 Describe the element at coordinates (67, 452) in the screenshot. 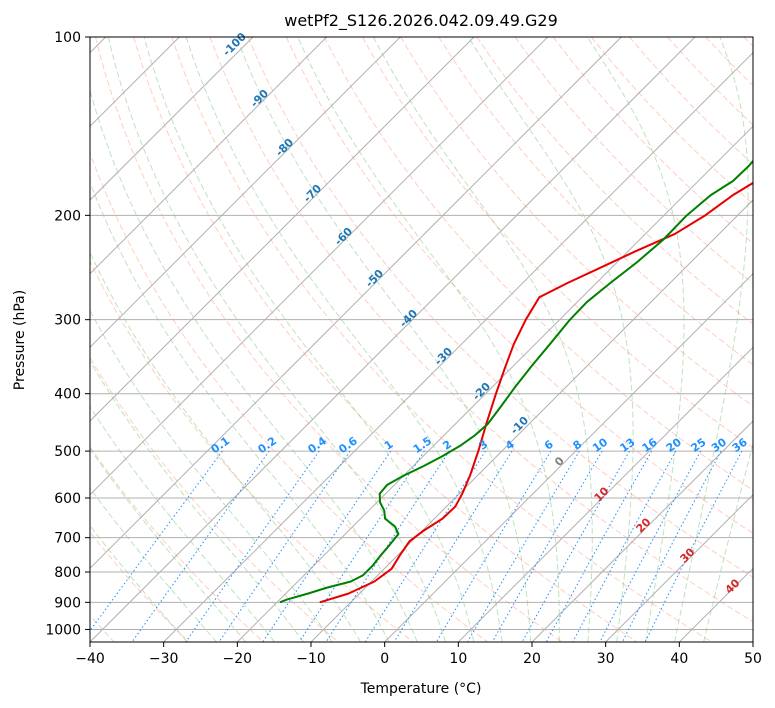

I see `y-tick-label: 500` at that location.